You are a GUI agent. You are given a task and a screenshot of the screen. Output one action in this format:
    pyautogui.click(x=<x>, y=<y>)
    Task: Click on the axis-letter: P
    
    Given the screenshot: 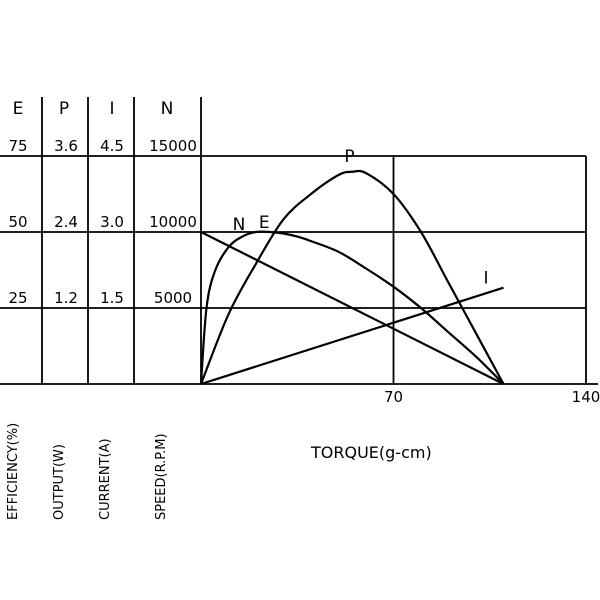 What is the action you would take?
    pyautogui.click(x=64, y=109)
    